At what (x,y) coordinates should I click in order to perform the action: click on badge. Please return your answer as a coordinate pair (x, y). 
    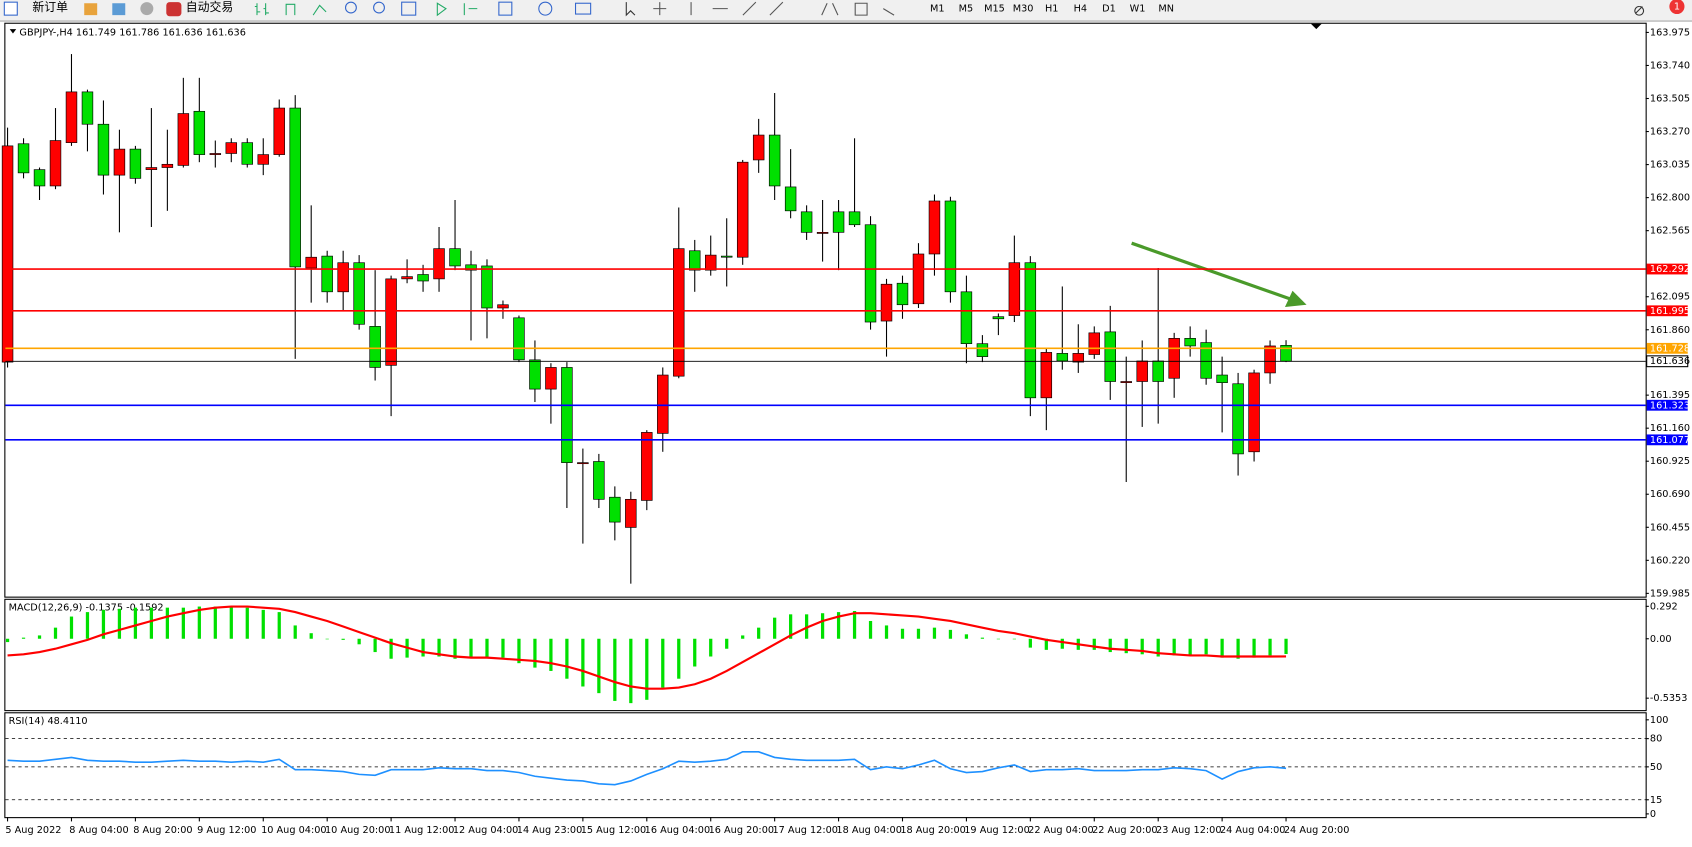
    Looking at the image, I should click on (1677, 7).